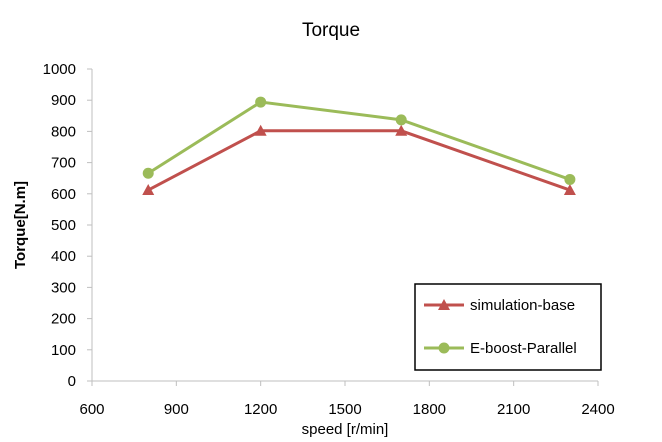 Image resolution: width=662 pixels, height=442 pixels. Describe the element at coordinates (429, 409) in the screenshot. I see `x-tick-label: 1800` at that location.